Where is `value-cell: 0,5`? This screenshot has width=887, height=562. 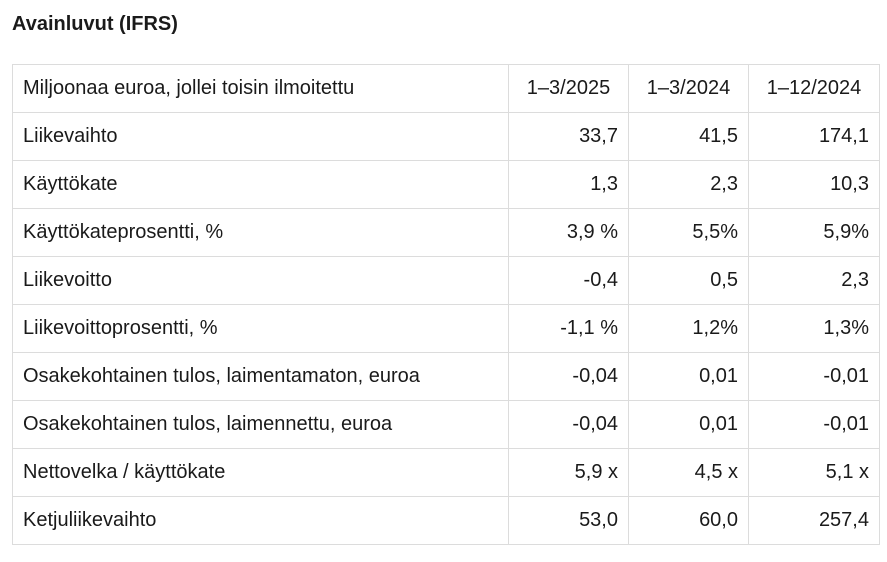
value-cell: 0,5 is located at coordinates (688, 280).